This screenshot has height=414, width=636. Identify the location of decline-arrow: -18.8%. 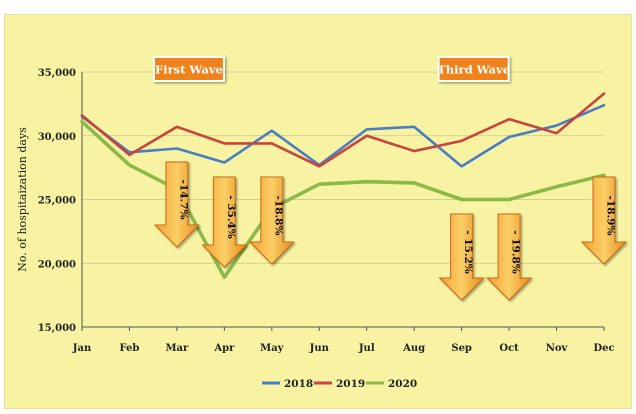
(272, 220).